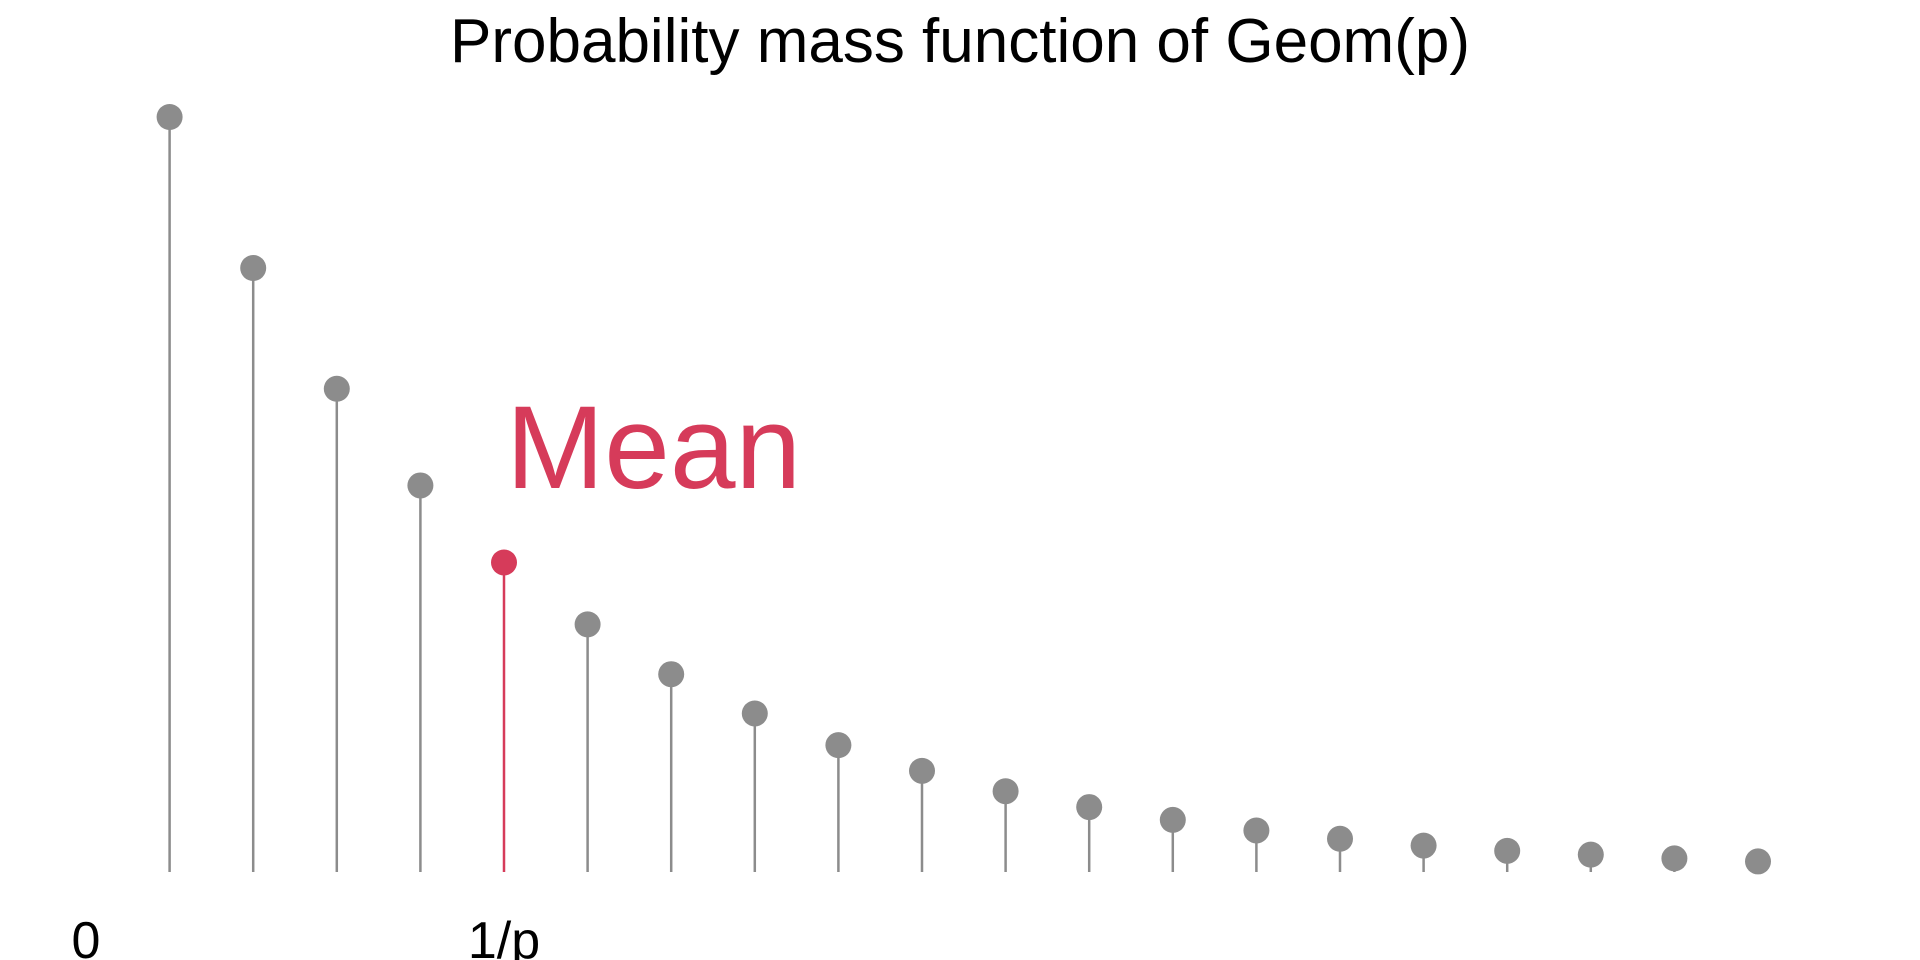 This screenshot has height=960, width=1920. What do you see at coordinates (86, 936) in the screenshot?
I see `x-tick-label: 0` at bounding box center [86, 936].